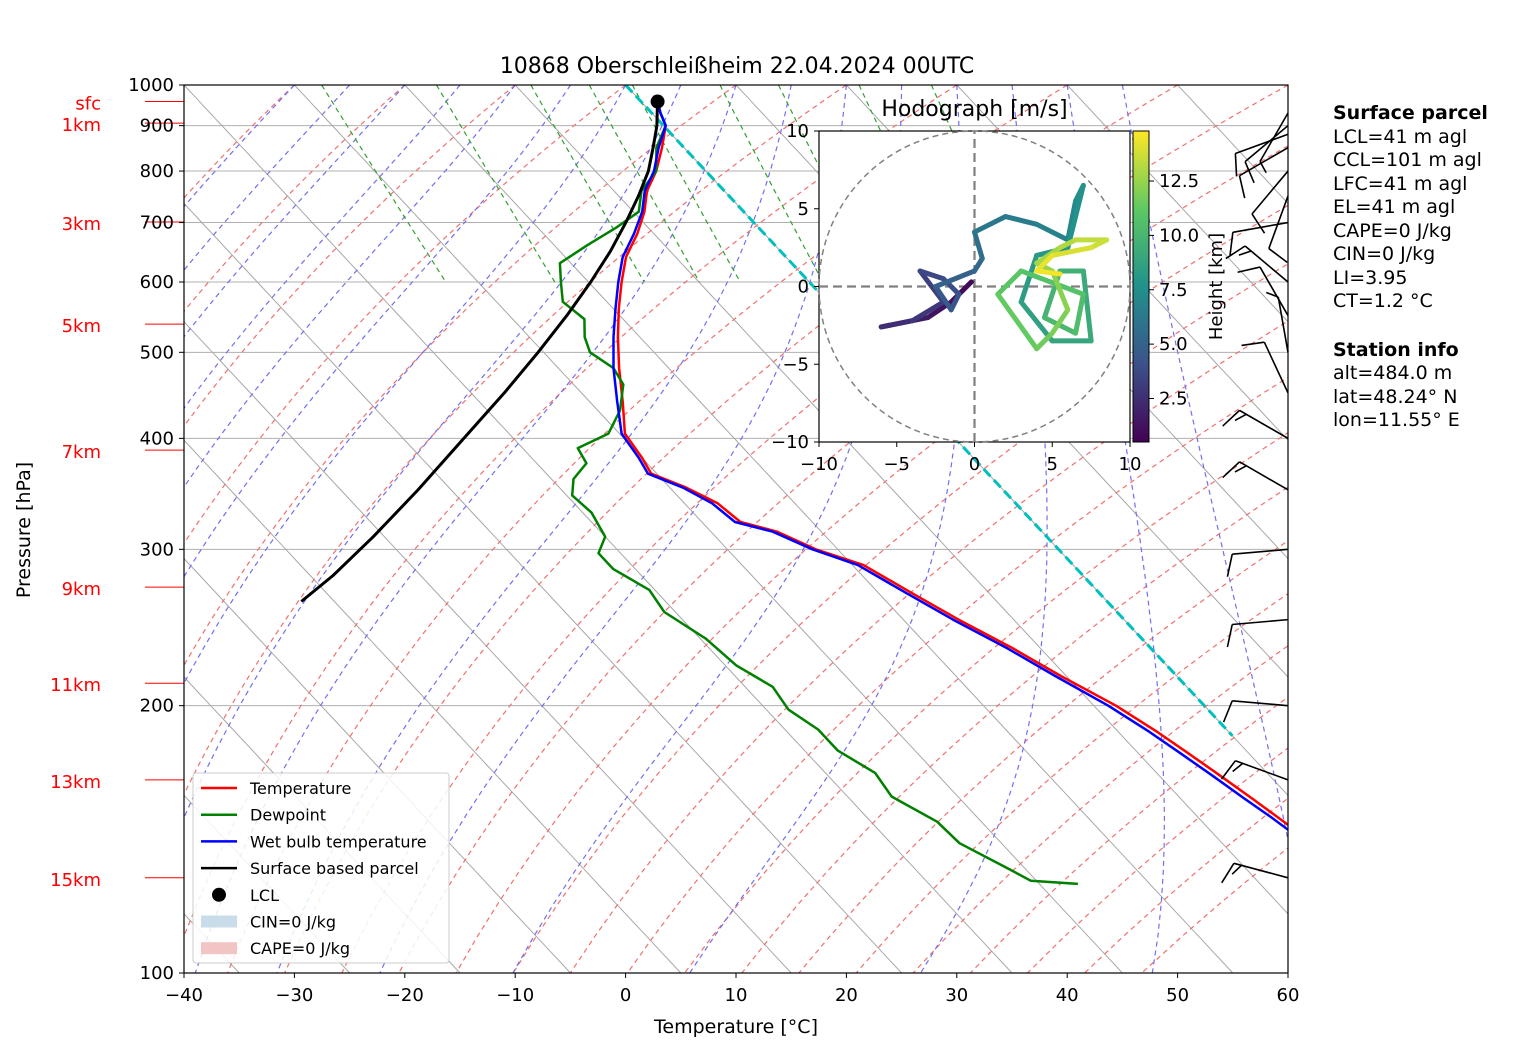 The width and height of the screenshot is (1517, 1059). Describe the element at coordinates (288, 815) in the screenshot. I see `legend-label: Dewpoint` at that location.